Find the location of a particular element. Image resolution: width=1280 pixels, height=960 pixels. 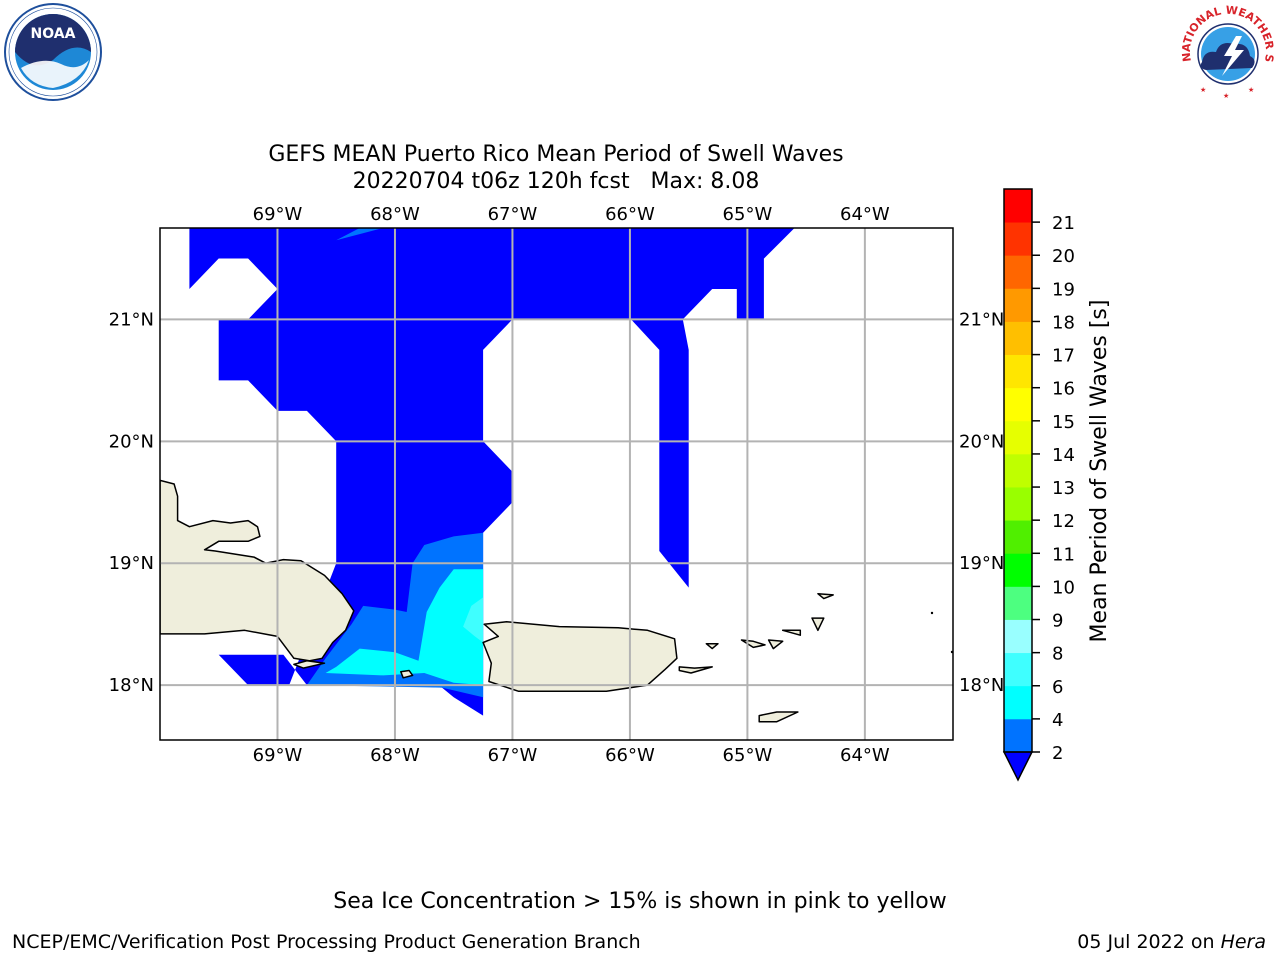

lon-label-top: 65°W is located at coordinates (748, 214).